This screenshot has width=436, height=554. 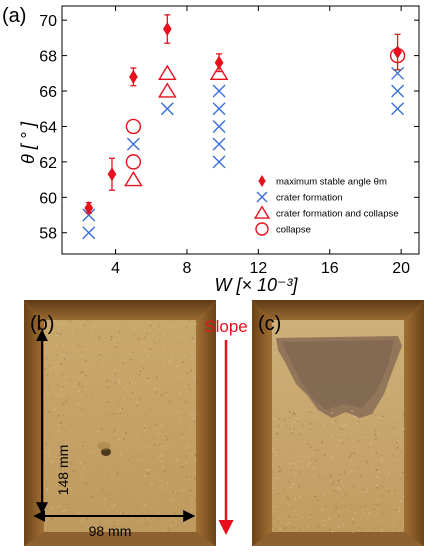 I want to click on x-tick-label: 12, so click(x=258, y=268).